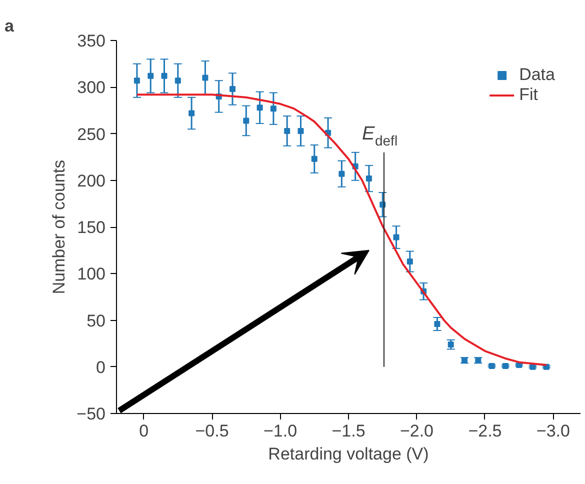  Describe the element at coordinates (144, 431) in the screenshot. I see `x-tick-label: 0` at that location.